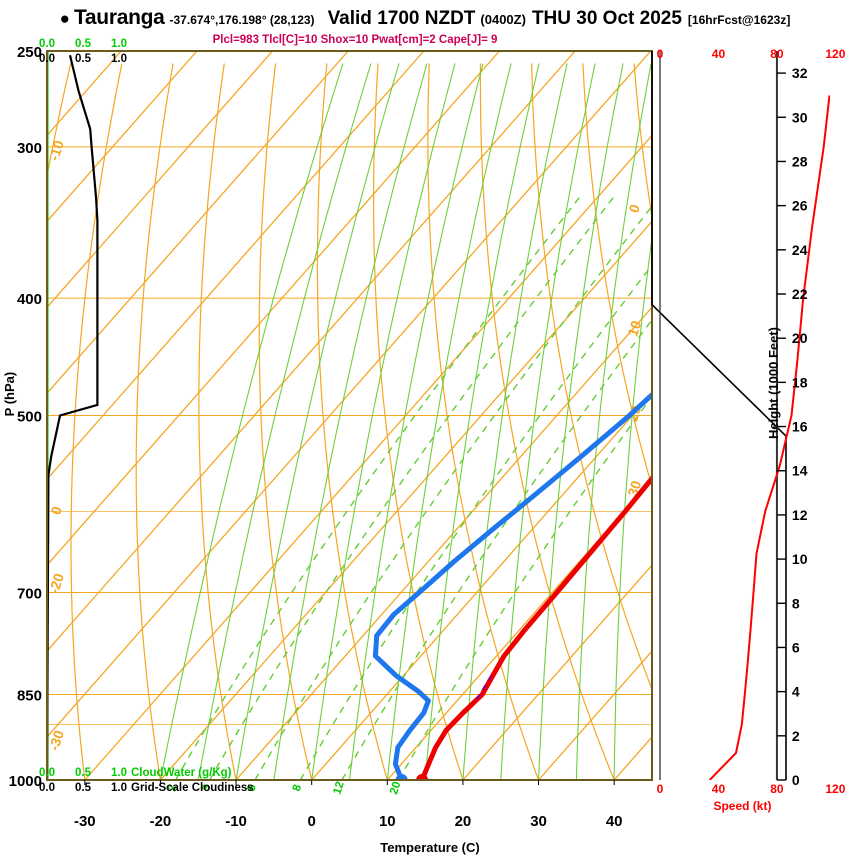 Image resolution: width=850 pixels, height=860 pixels. What do you see at coordinates (773, 383) in the screenshot?
I see `svg-text: Height (1000 Feet)` at bounding box center [773, 383].